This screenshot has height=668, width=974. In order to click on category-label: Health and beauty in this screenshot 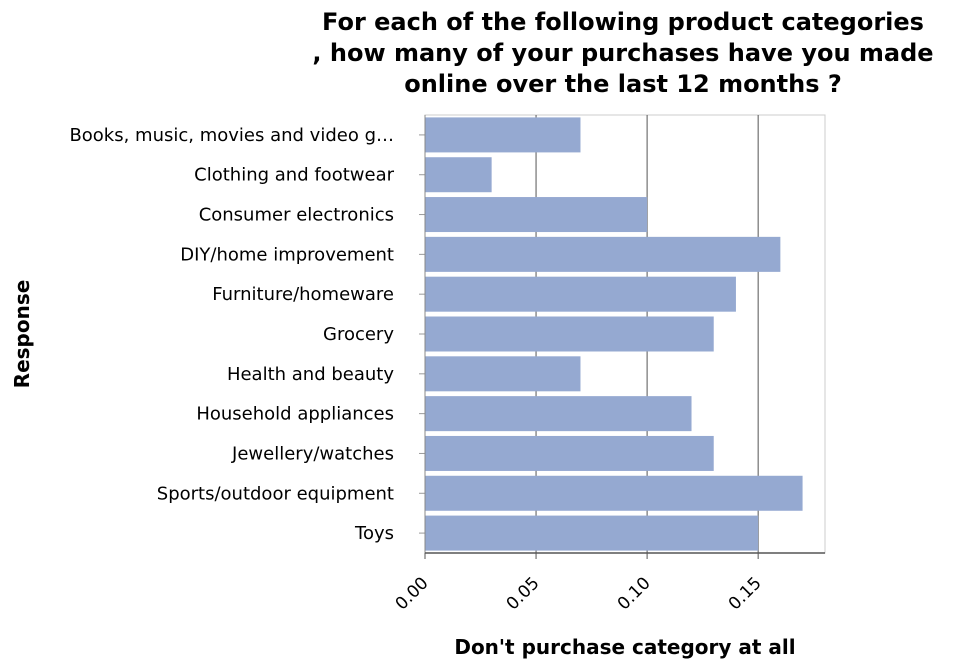, I will do `click(310, 374)`.